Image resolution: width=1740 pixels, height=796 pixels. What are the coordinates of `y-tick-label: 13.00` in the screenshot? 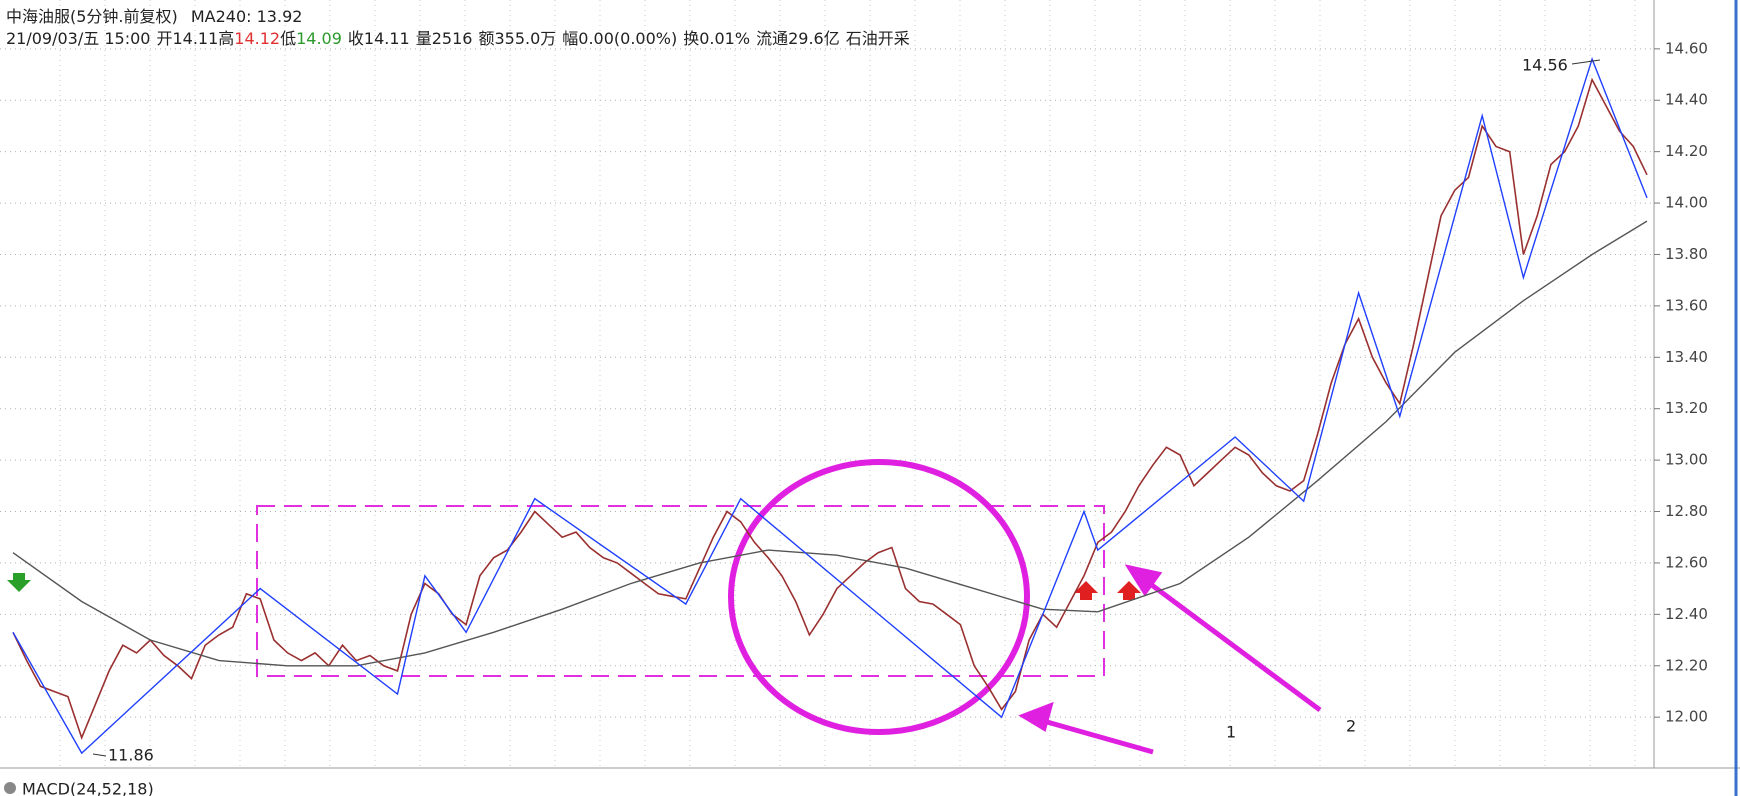 It's located at (1686, 460).